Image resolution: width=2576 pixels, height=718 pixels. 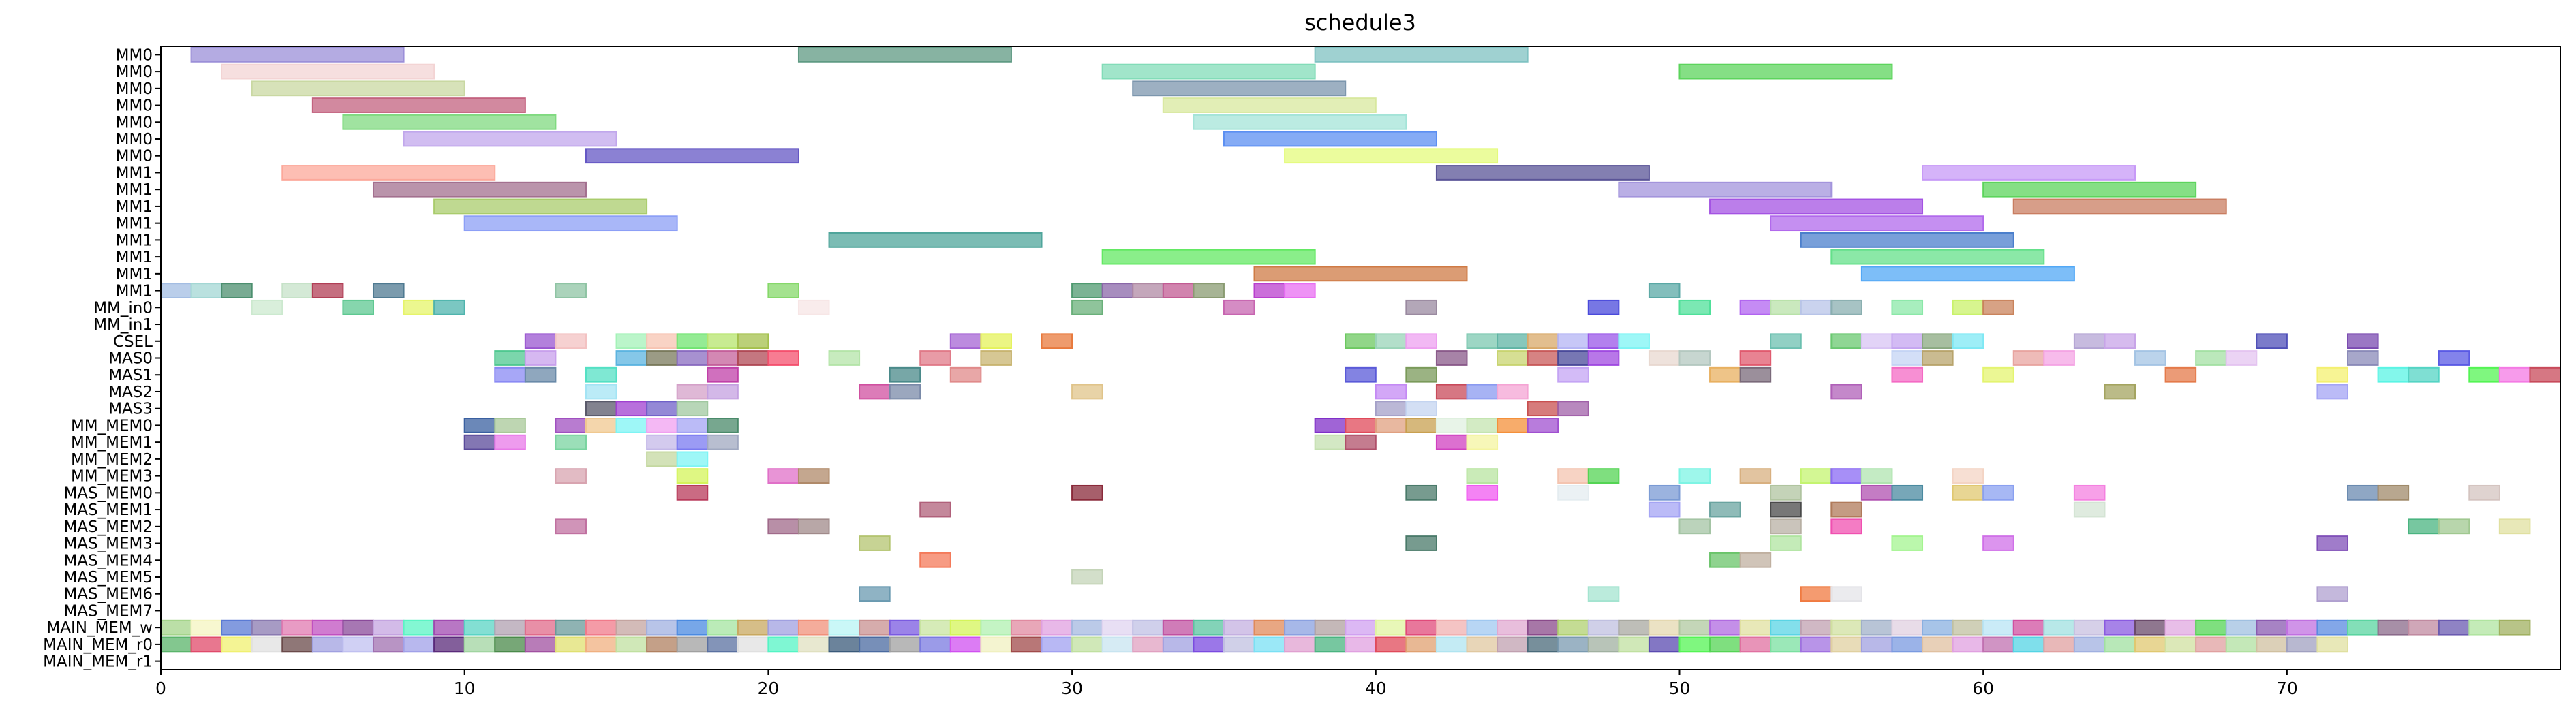 What do you see at coordinates (1360, 23) in the screenshot?
I see `chart-title: schedule3` at bounding box center [1360, 23].